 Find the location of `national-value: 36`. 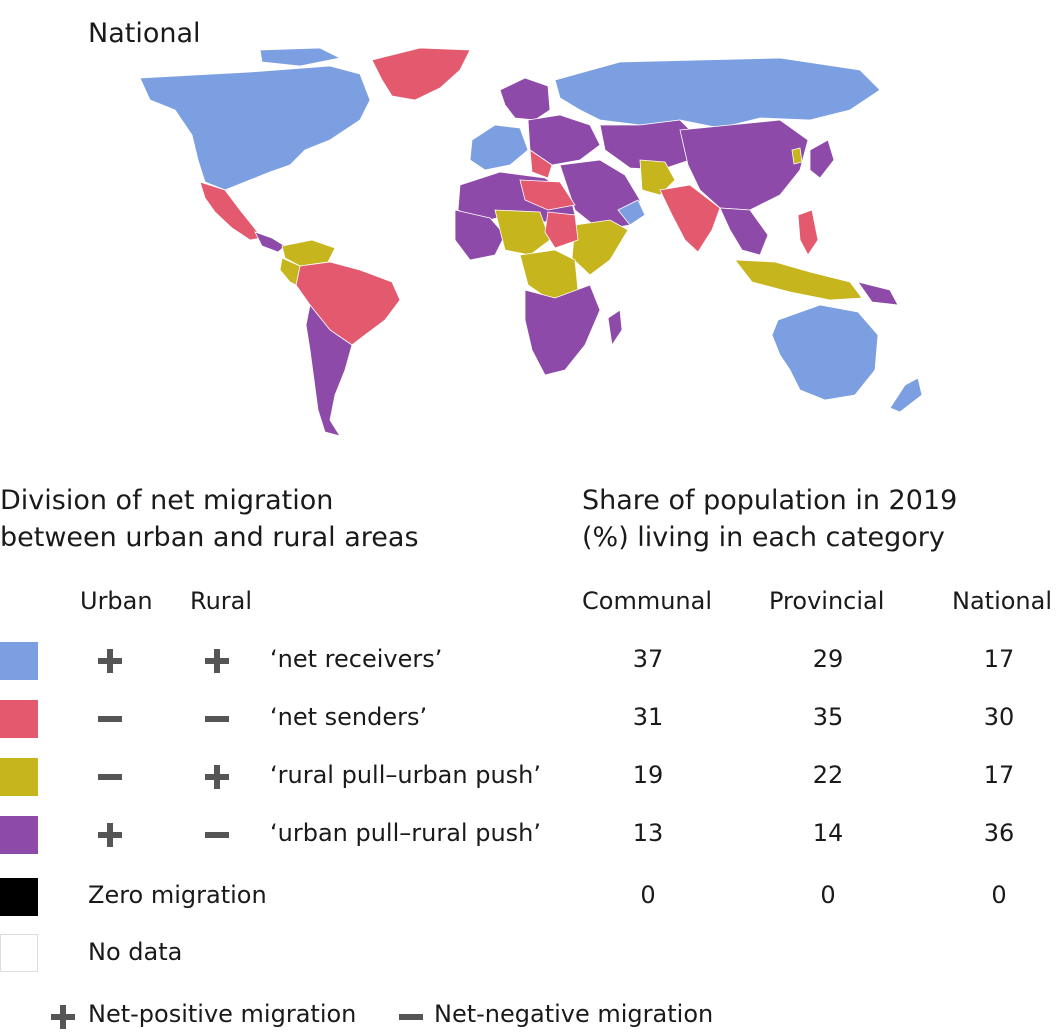

national-value: 36 is located at coordinates (999, 833).